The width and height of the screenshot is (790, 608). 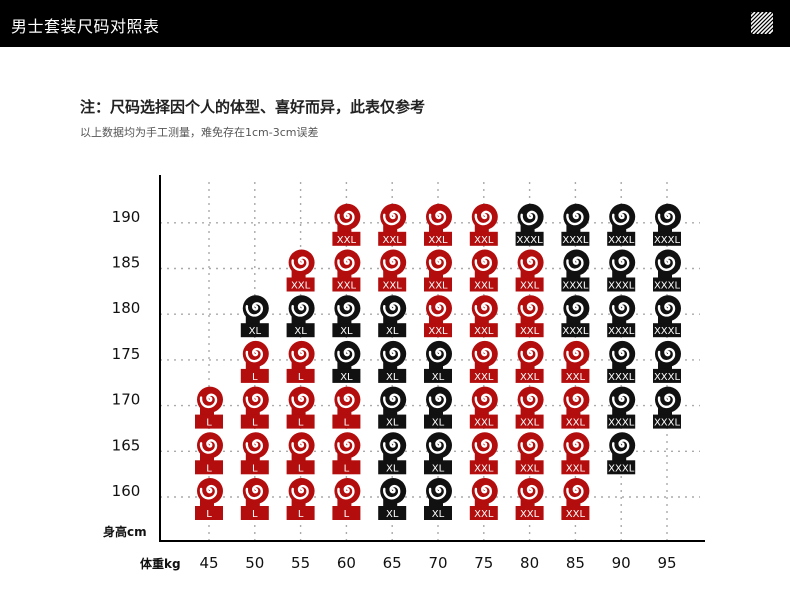 I want to click on note-subtitle: 以上数据均为手工测量，难免存在1cm-3cm误差, so click(x=199, y=132).